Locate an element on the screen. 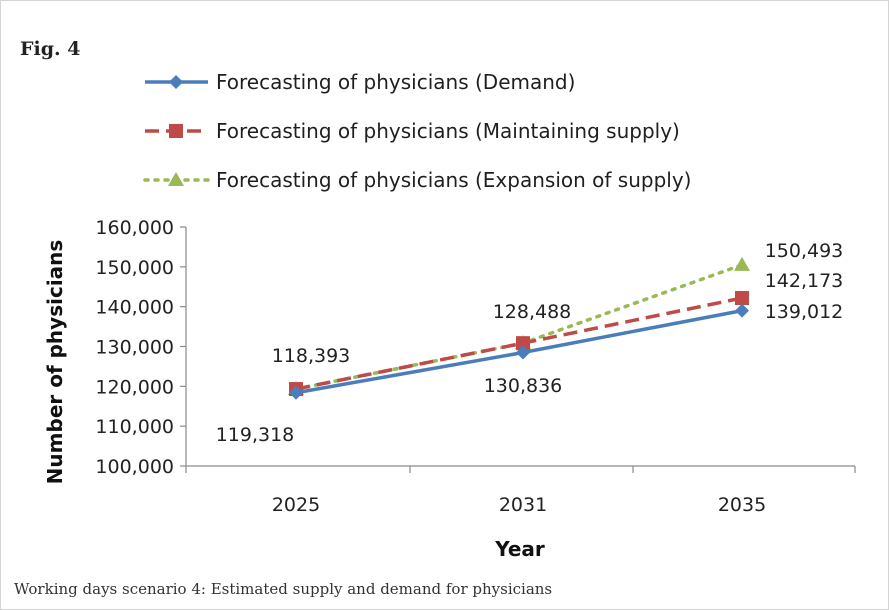 This screenshot has width=889, height=610. data-label: 142,173 is located at coordinates (804, 281).